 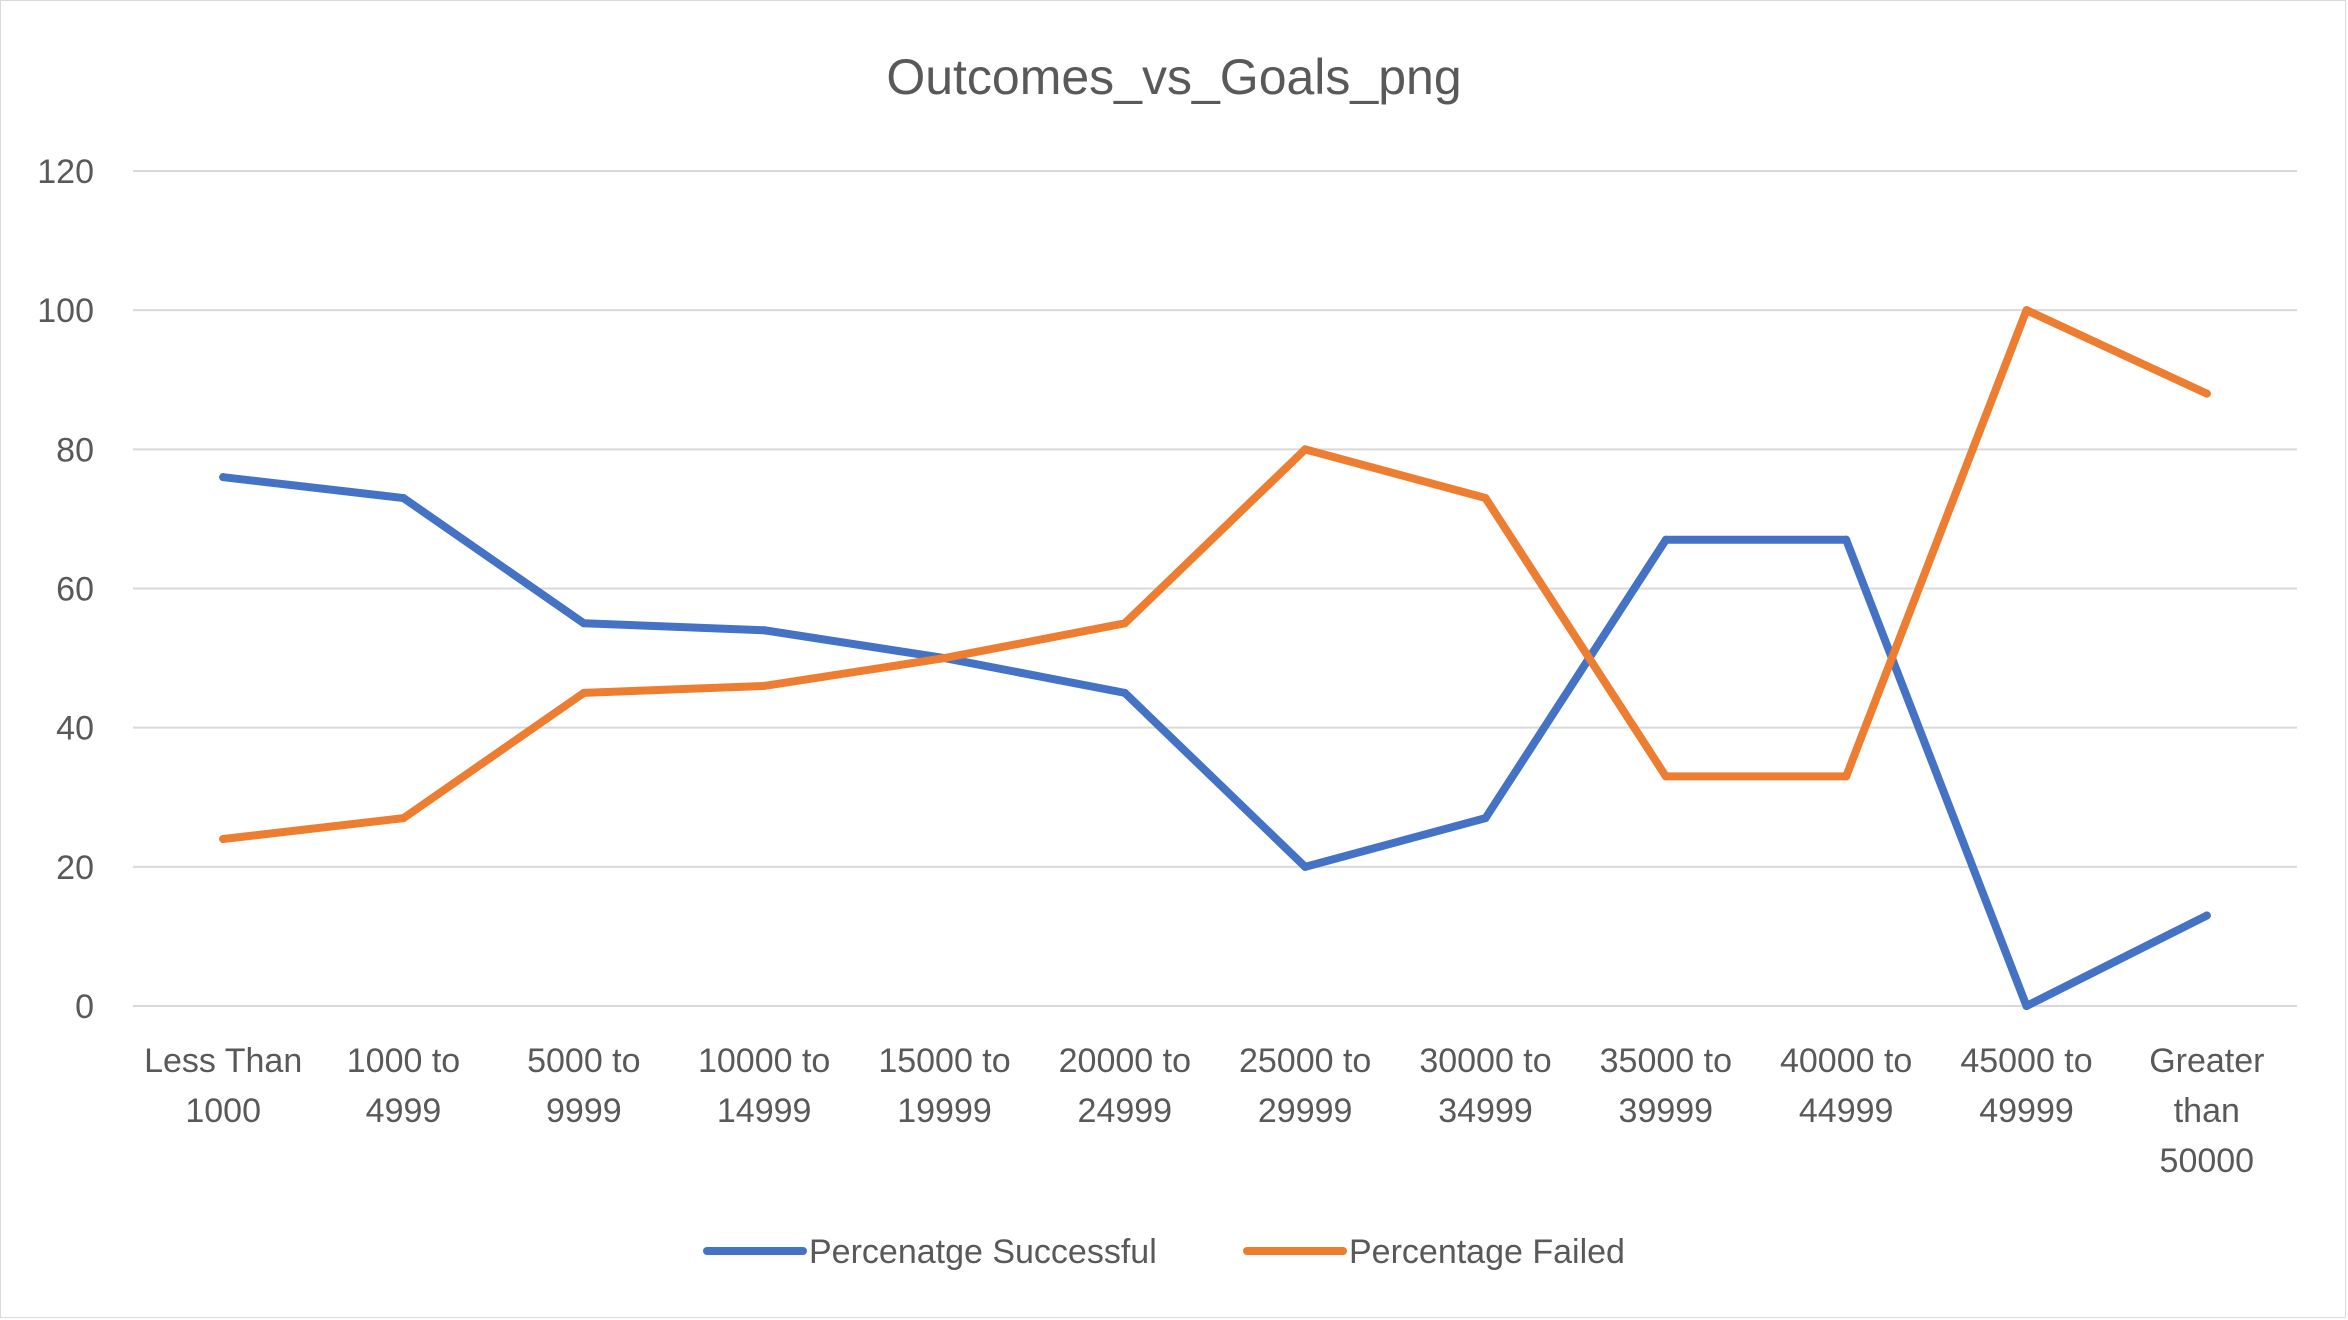 I want to click on x-tick-label: 25000 to 29999, so click(x=1305, y=1086).